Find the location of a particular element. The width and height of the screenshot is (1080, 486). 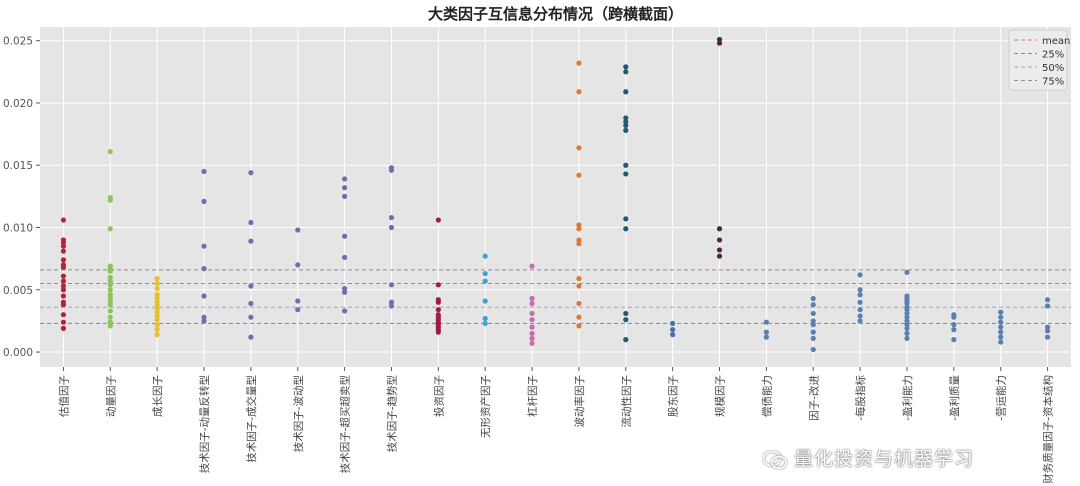

x-tick-label: -盈利质量 is located at coordinates (955, 398).